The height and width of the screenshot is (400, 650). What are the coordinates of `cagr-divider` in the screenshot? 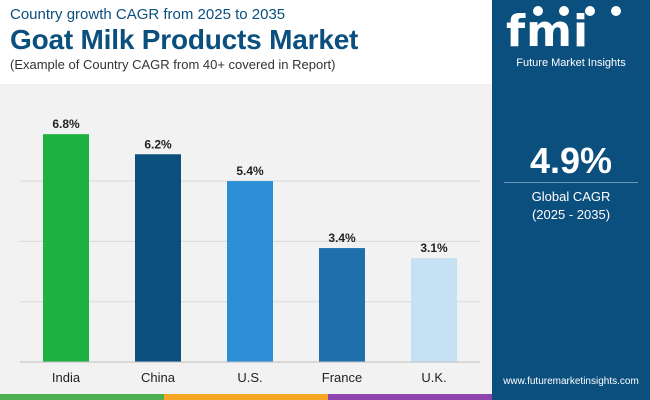 It's located at (571, 182).